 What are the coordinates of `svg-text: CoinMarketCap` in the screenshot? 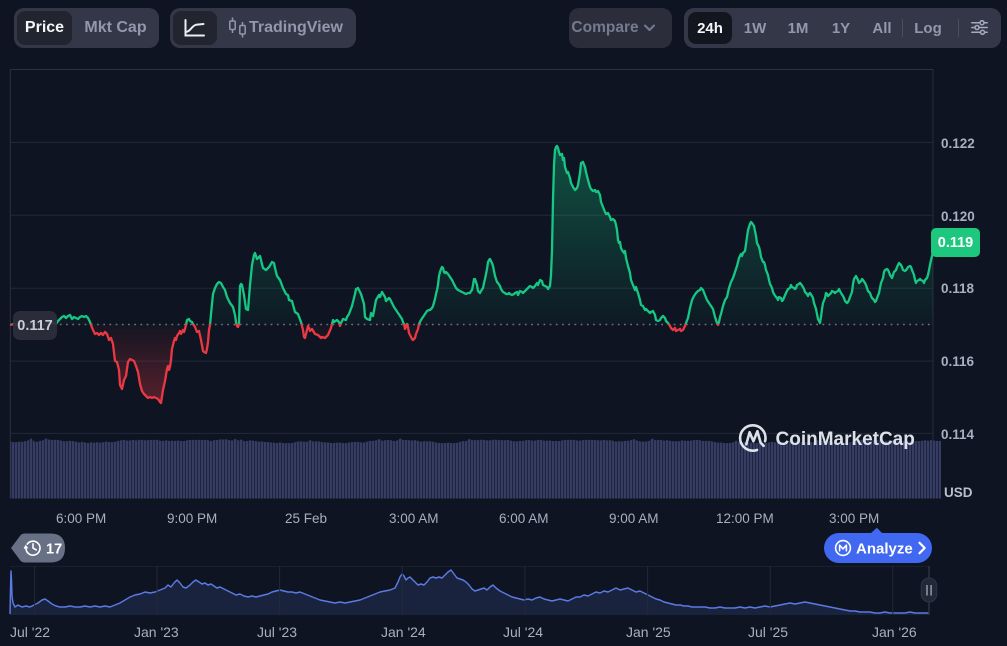 It's located at (845, 439).